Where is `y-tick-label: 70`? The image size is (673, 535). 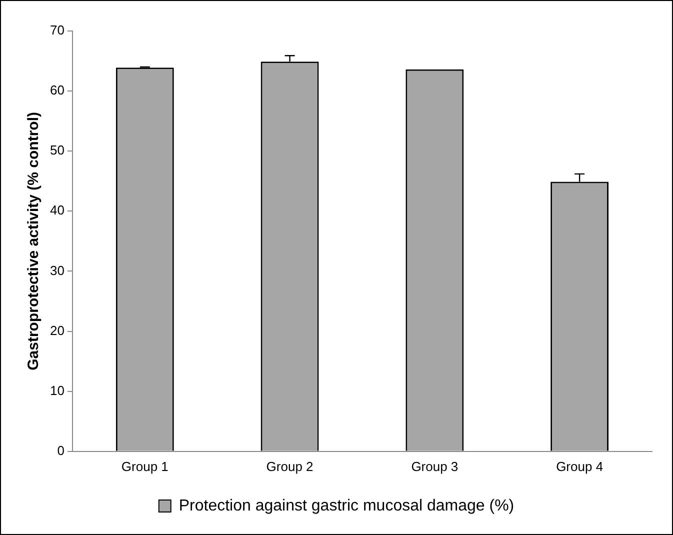
y-tick-label: 70 is located at coordinates (57, 30).